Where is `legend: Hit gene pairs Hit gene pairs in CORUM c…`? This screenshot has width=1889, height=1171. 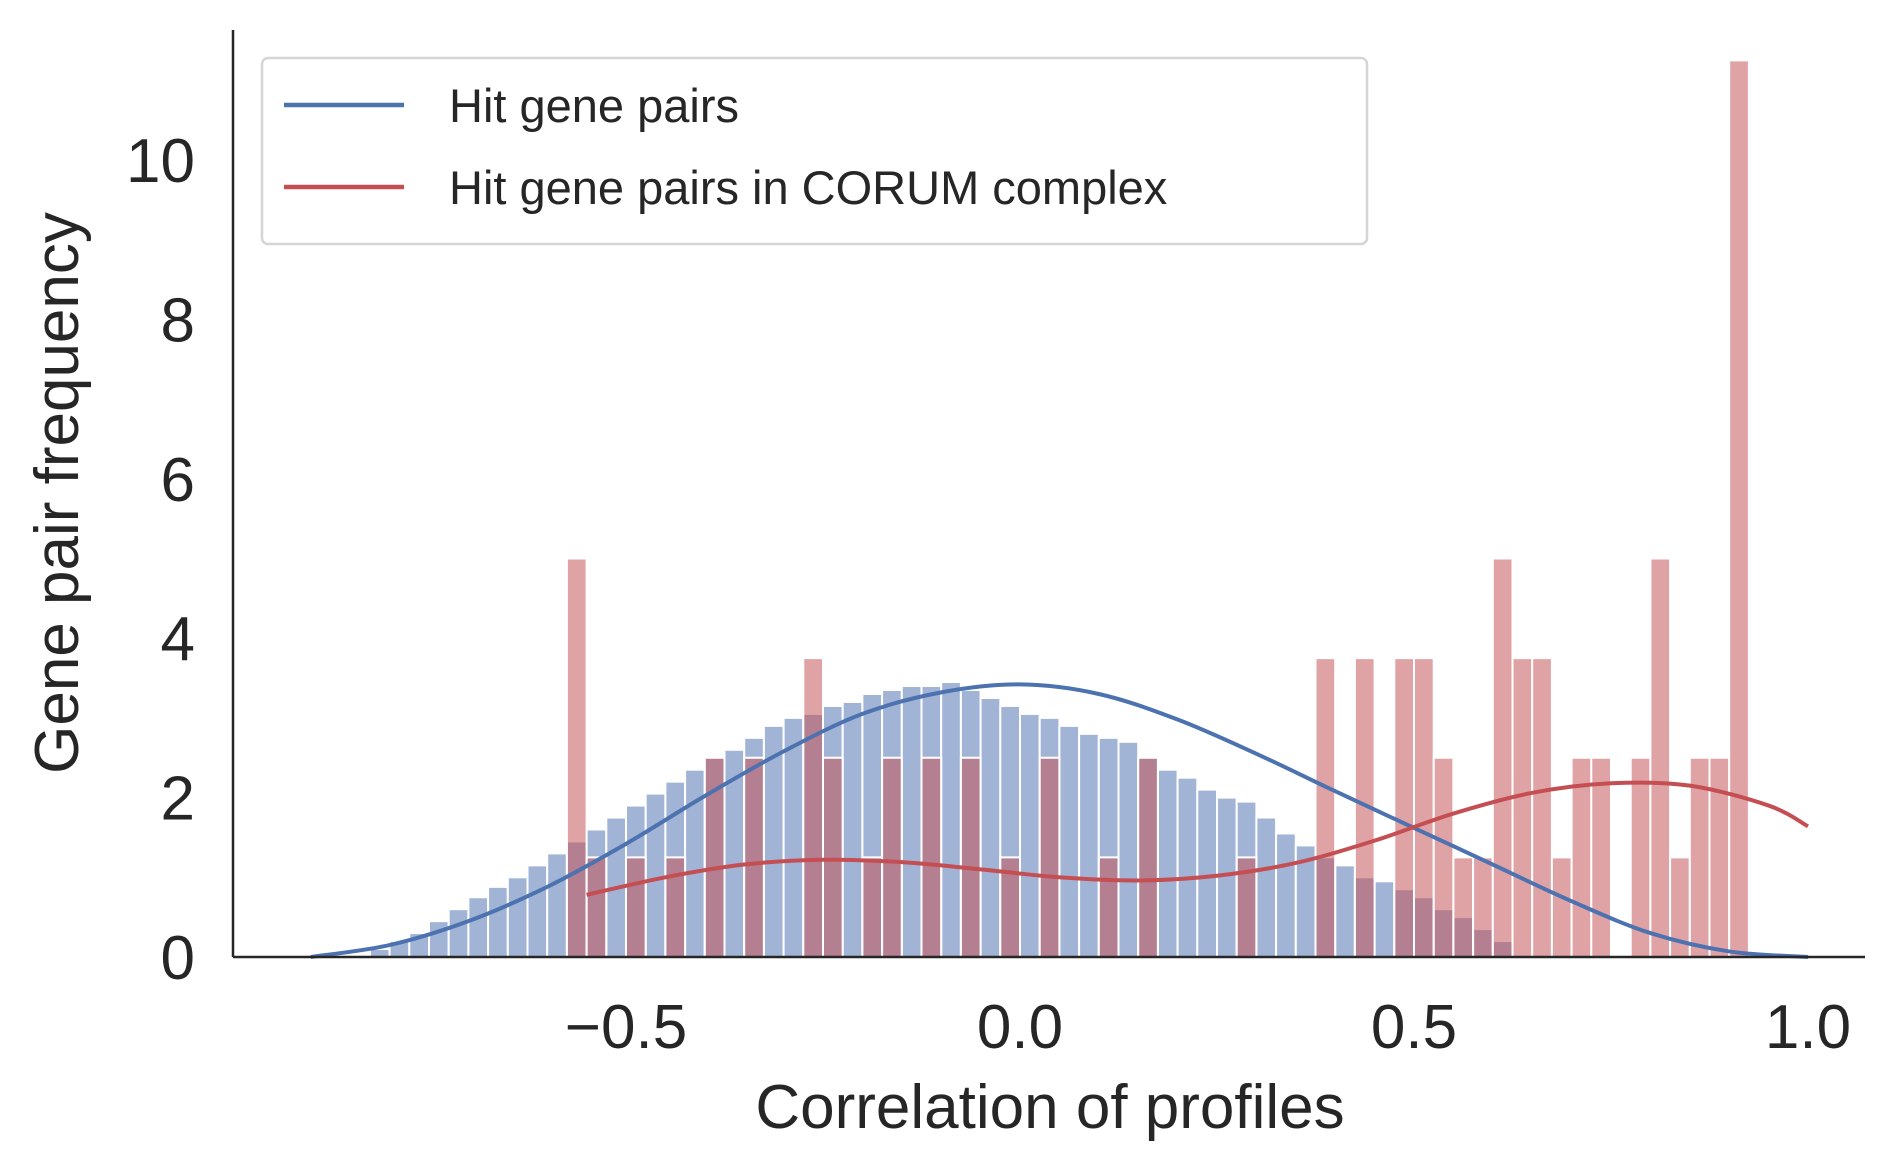
legend: Hit gene pairs Hit gene pairs in CORUM c… is located at coordinates (814, 151).